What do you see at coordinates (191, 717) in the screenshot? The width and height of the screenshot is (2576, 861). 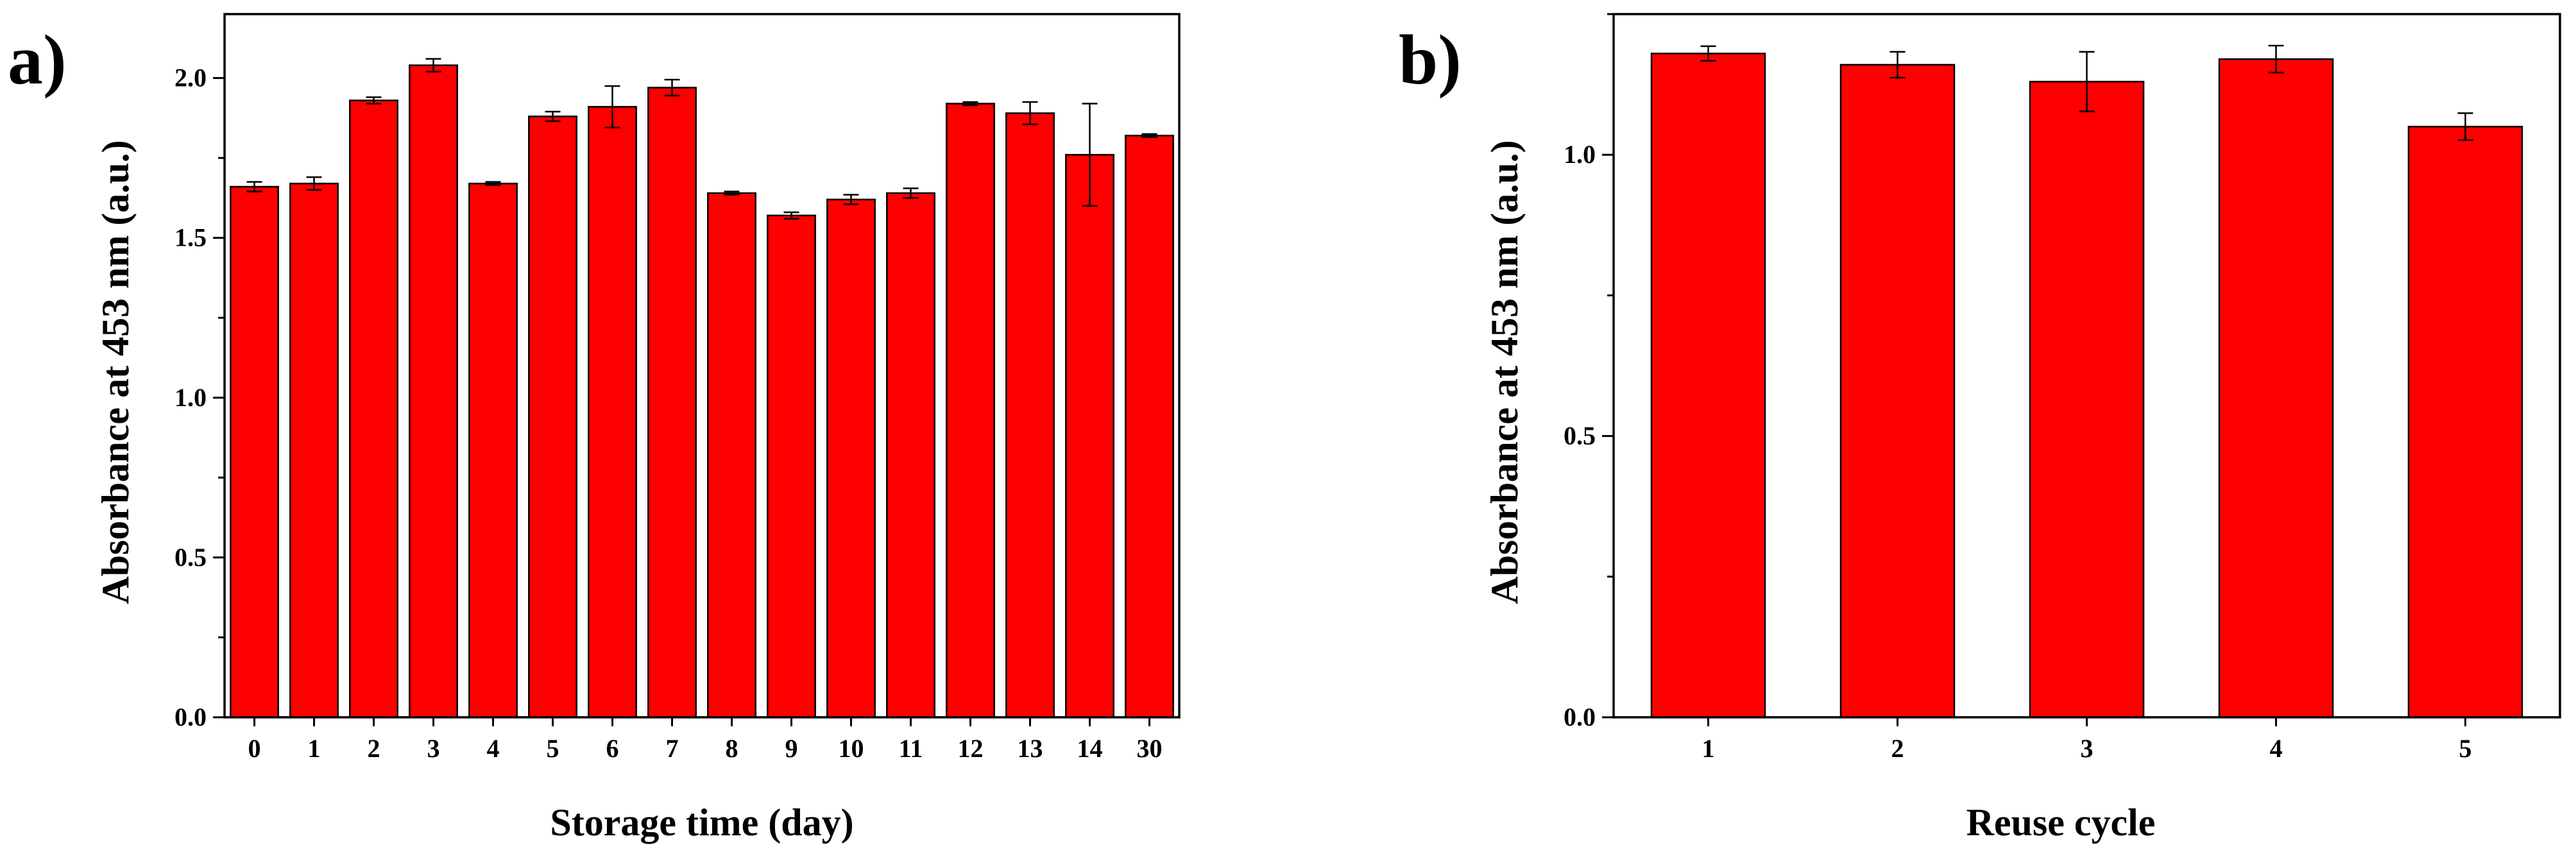 I see `panel-a-y-tick-label: 0.0` at bounding box center [191, 717].